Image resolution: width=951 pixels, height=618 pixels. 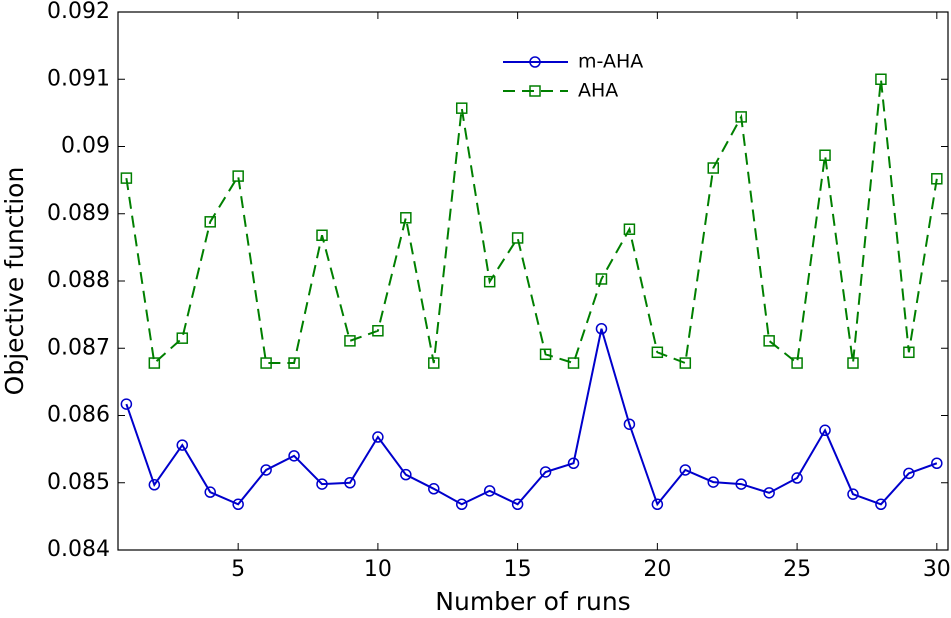 I want to click on x-tick-label: 30, so click(x=937, y=569).